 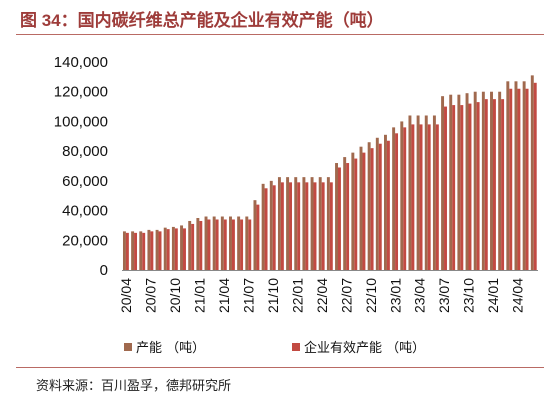 What do you see at coordinates (518, 295) in the screenshot?
I see `x-tick-label: 24/04` at bounding box center [518, 295].